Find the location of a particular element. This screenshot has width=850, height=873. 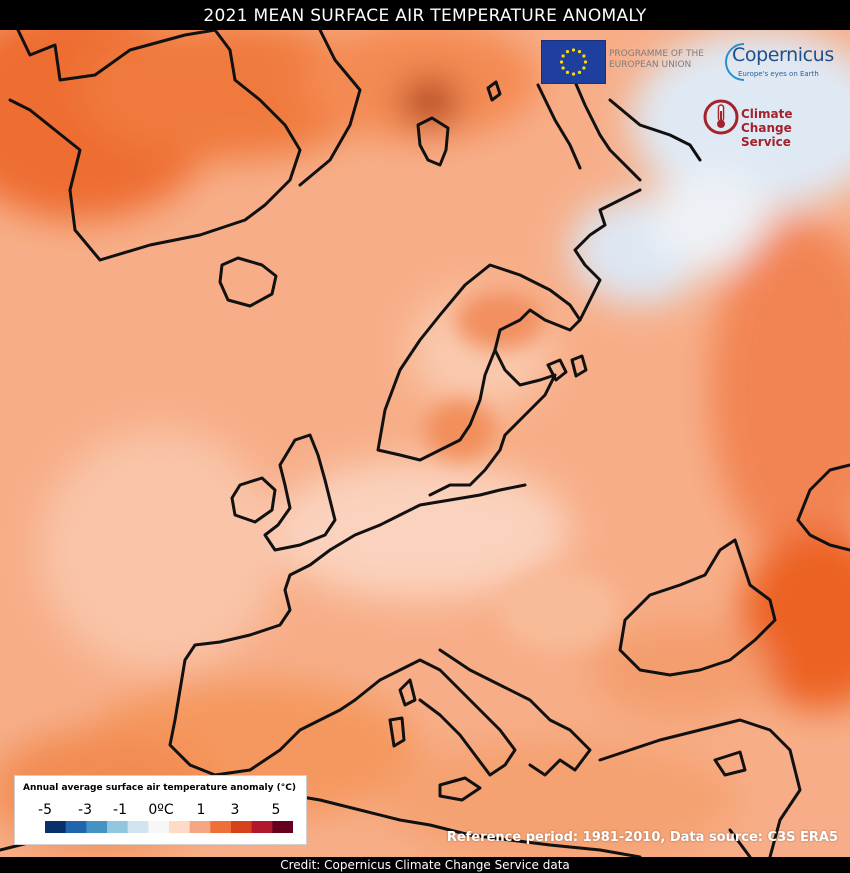

coast-scandinavia is located at coordinates (479, 362).